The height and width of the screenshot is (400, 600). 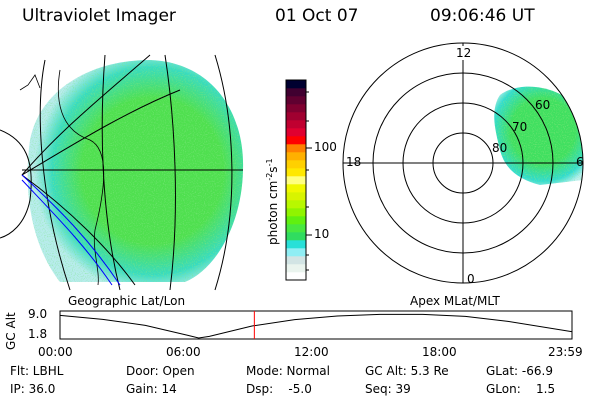 I want to click on colorbar-ticks, so click(x=309, y=181).